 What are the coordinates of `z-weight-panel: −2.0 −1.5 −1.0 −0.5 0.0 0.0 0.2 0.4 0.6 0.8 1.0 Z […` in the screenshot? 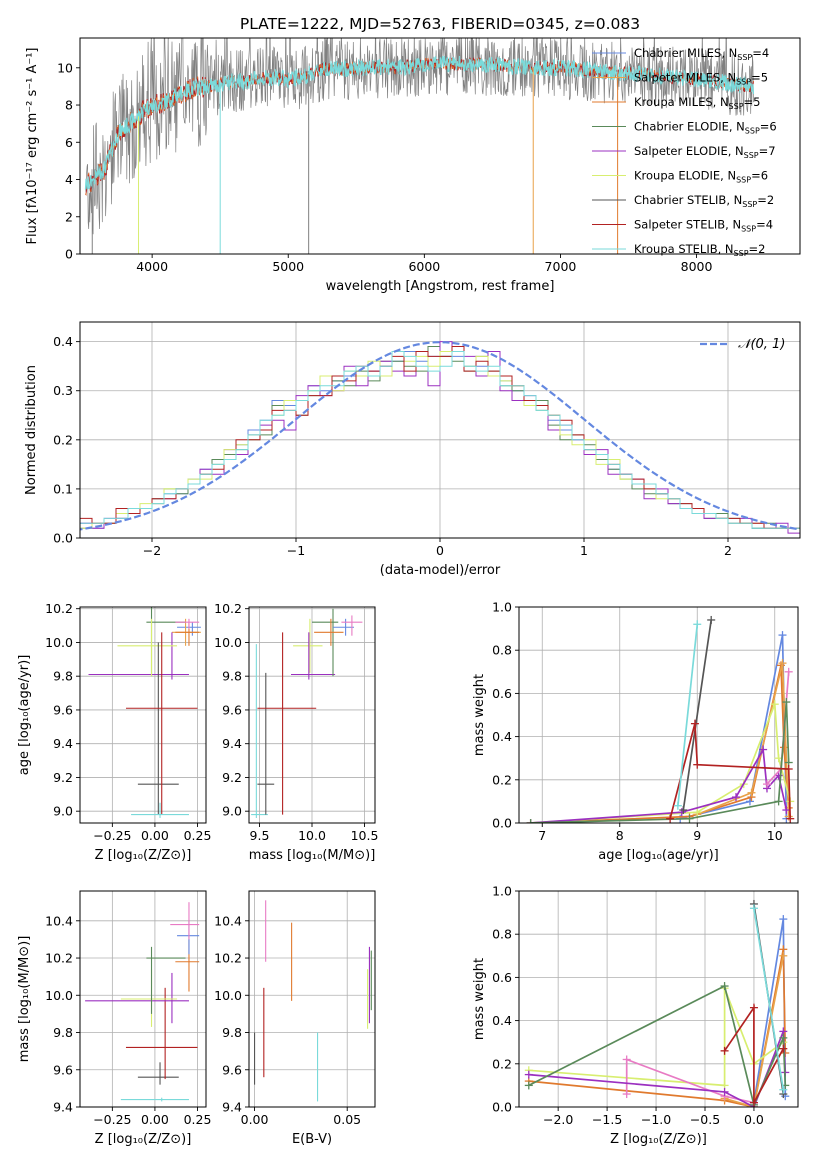 It's located at (635, 1015).